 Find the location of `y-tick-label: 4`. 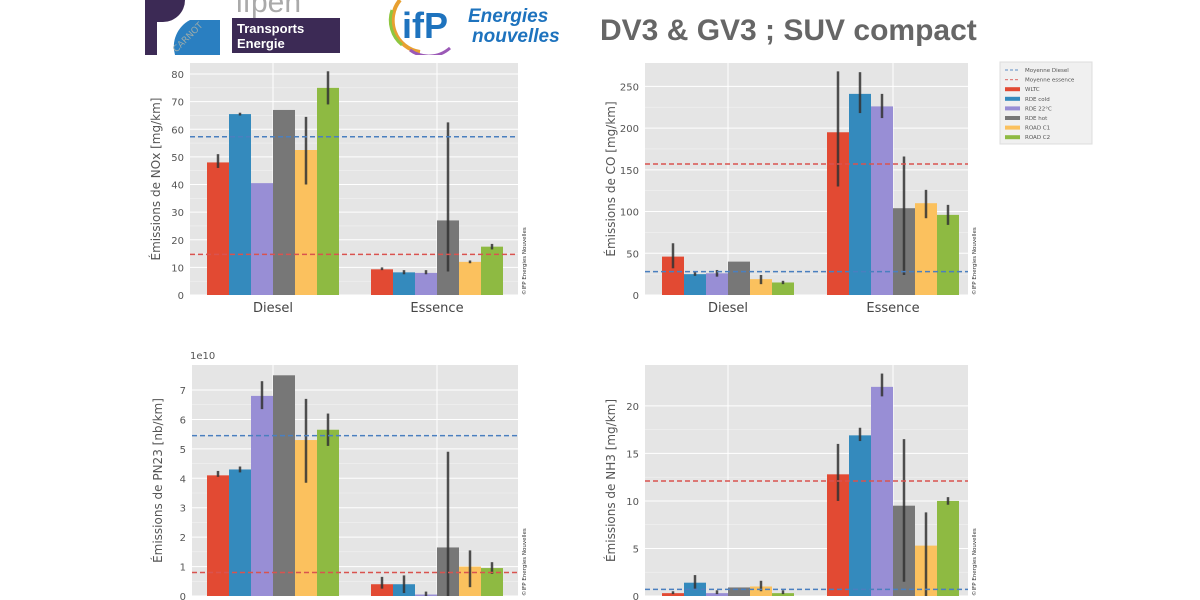

y-tick-label: 4 is located at coordinates (183, 479).